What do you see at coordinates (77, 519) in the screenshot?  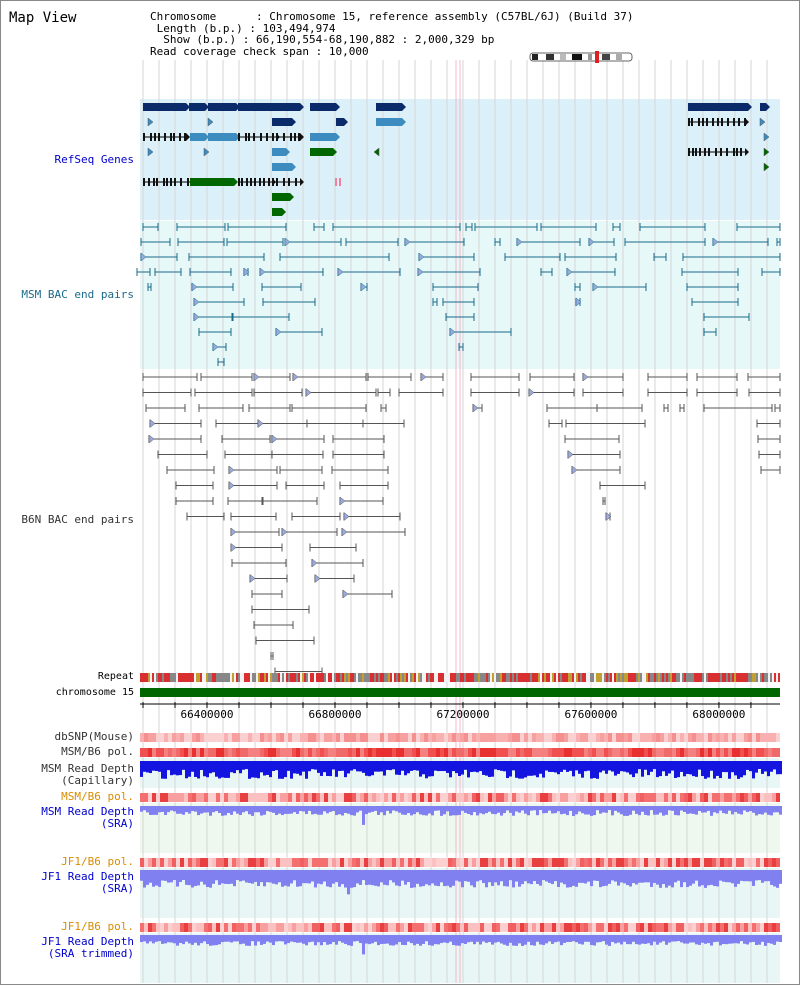 I see `b6n-bac-label: B6N BAC end pairs` at bounding box center [77, 519].